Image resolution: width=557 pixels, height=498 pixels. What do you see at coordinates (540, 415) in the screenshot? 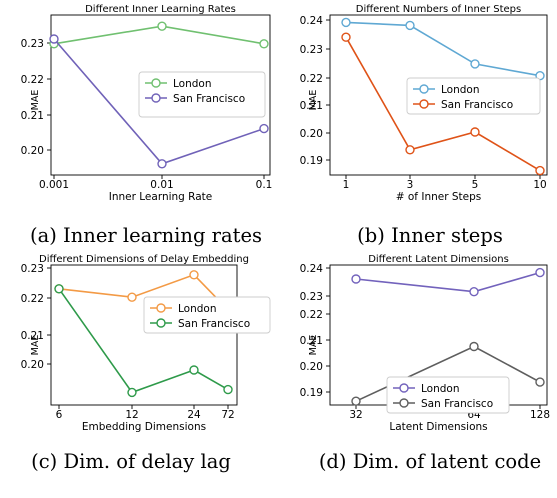
I see `x-tick-label: 128` at bounding box center [540, 415].